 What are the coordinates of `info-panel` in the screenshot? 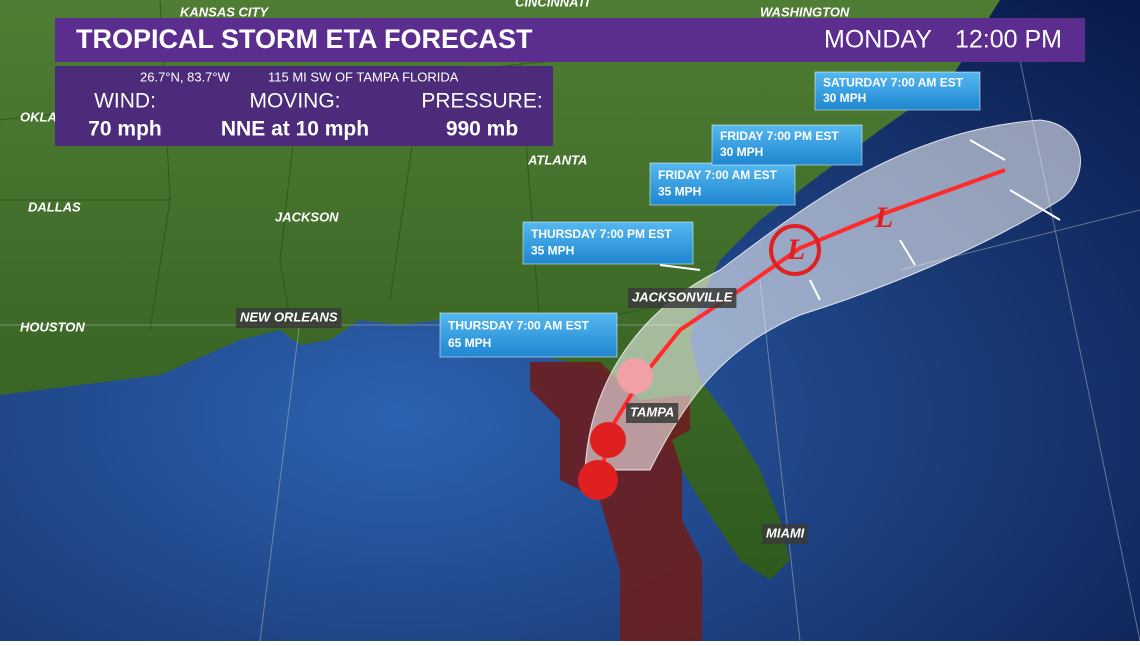 It's located at (304, 106).